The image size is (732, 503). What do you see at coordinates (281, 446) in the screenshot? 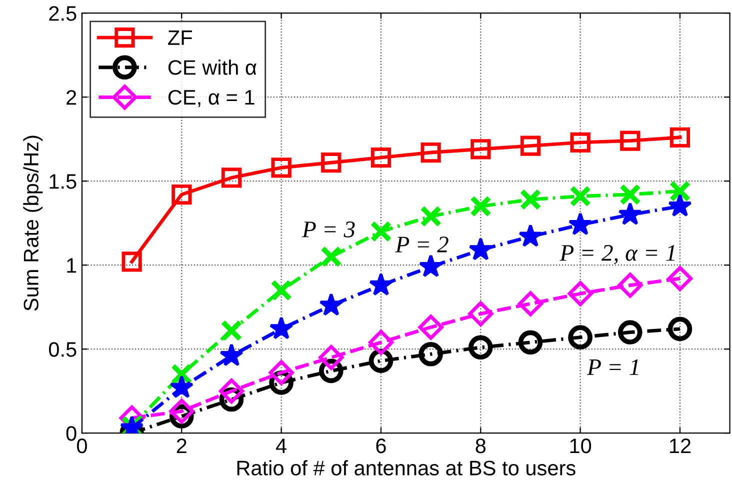
I see `x-tick-label: 4` at bounding box center [281, 446].